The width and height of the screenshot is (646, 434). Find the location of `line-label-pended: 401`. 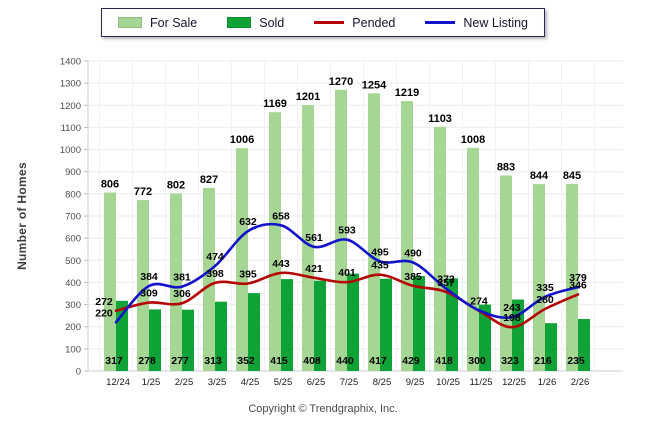

line-label-pended: 401 is located at coordinates (347, 273).